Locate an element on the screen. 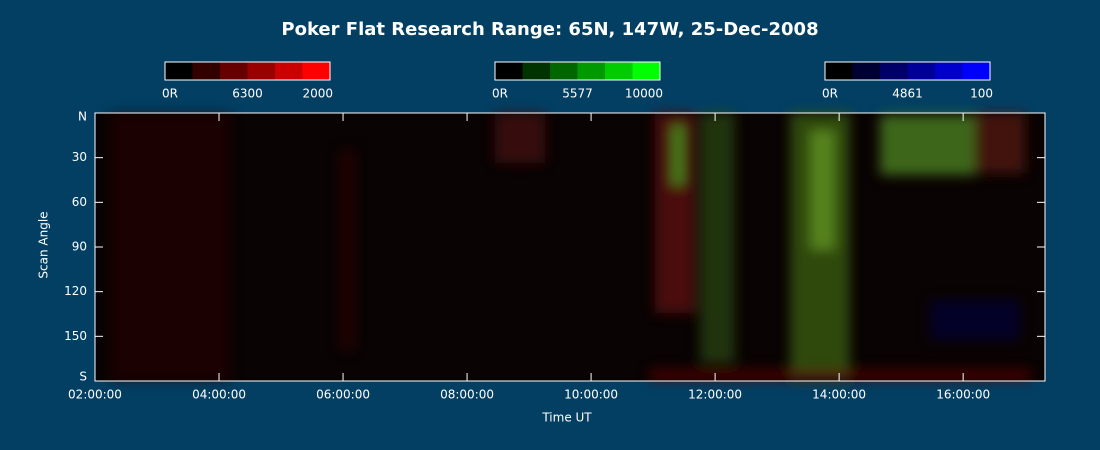 Image resolution: width=1100 pixels, height=450 pixels. x-tick-label: 16:00:00 is located at coordinates (963, 395).